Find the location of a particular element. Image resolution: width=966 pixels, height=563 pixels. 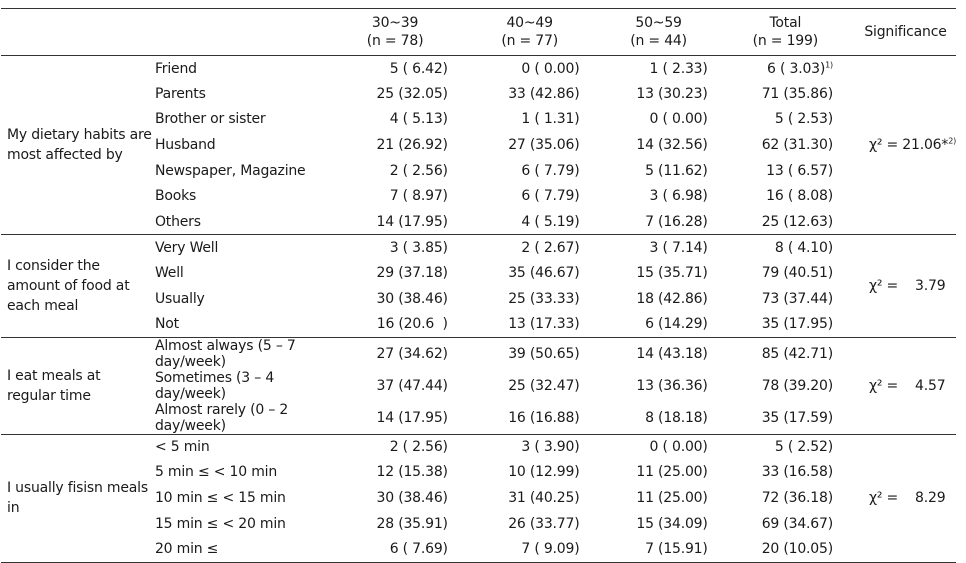

significance-cell: χ² = 3.79 is located at coordinates (905, 286).